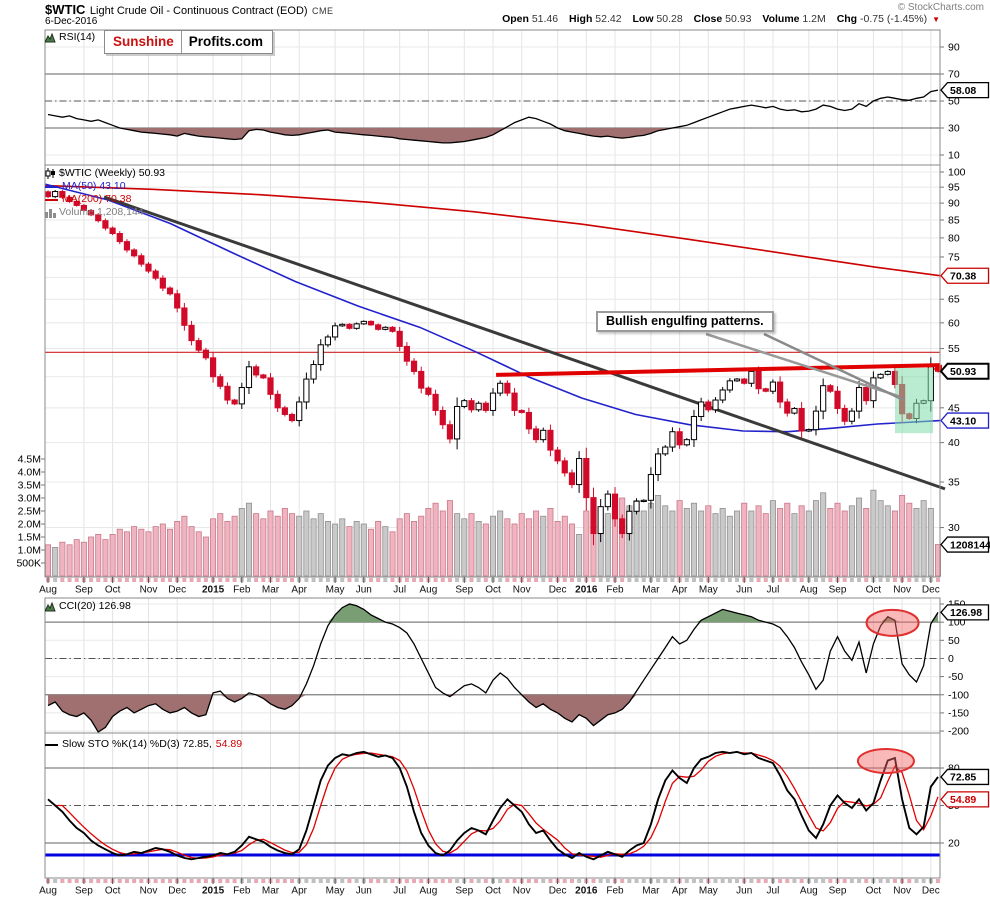 Image resolution: width=990 pixels, height=897 pixels. Describe the element at coordinates (29, 486) in the screenshot. I see `volume-axis-label: 3.5M` at that location.